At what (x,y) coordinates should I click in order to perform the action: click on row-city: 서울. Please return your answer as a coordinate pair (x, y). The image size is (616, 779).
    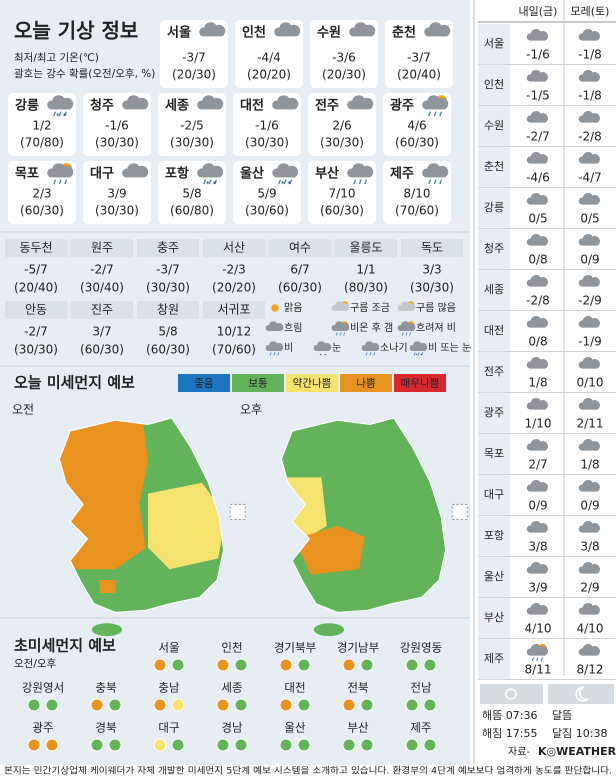
    Looking at the image, I should click on (494, 43).